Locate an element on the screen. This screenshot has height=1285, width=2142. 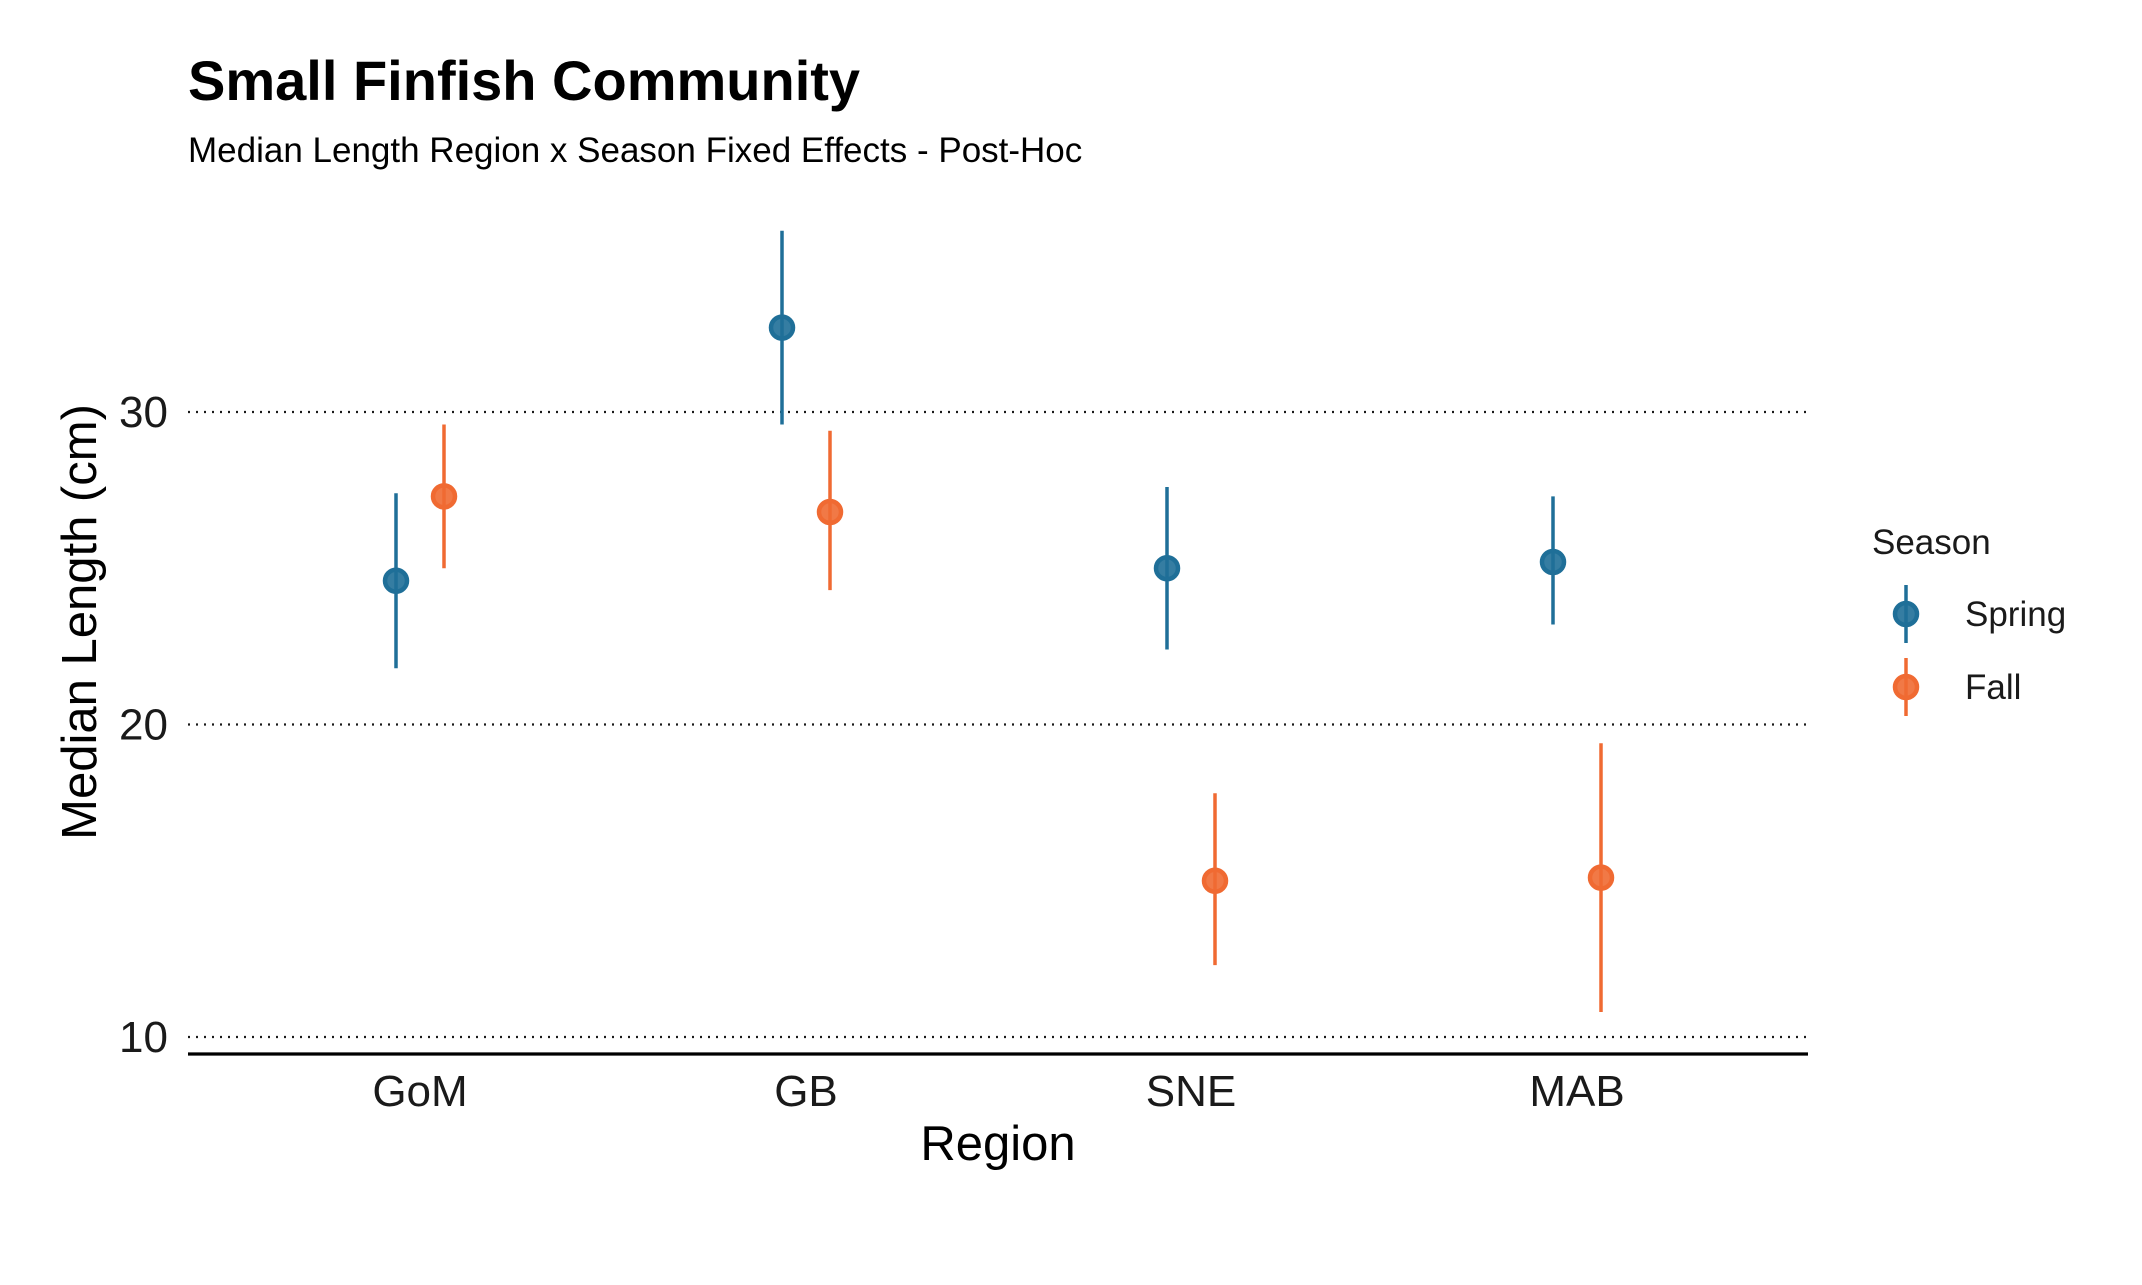
legend: Season Spring Fall is located at coordinates (1969, 619).